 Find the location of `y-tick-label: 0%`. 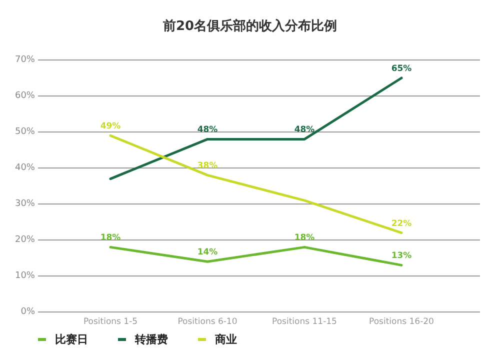

y-tick-label: 0% is located at coordinates (28, 312).